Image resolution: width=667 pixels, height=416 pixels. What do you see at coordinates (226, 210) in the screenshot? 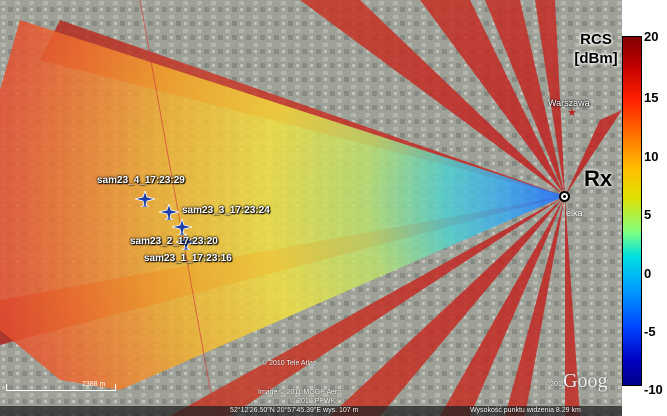
I see `aircraft-label: sam23_3_17:23:24` at bounding box center [226, 210].